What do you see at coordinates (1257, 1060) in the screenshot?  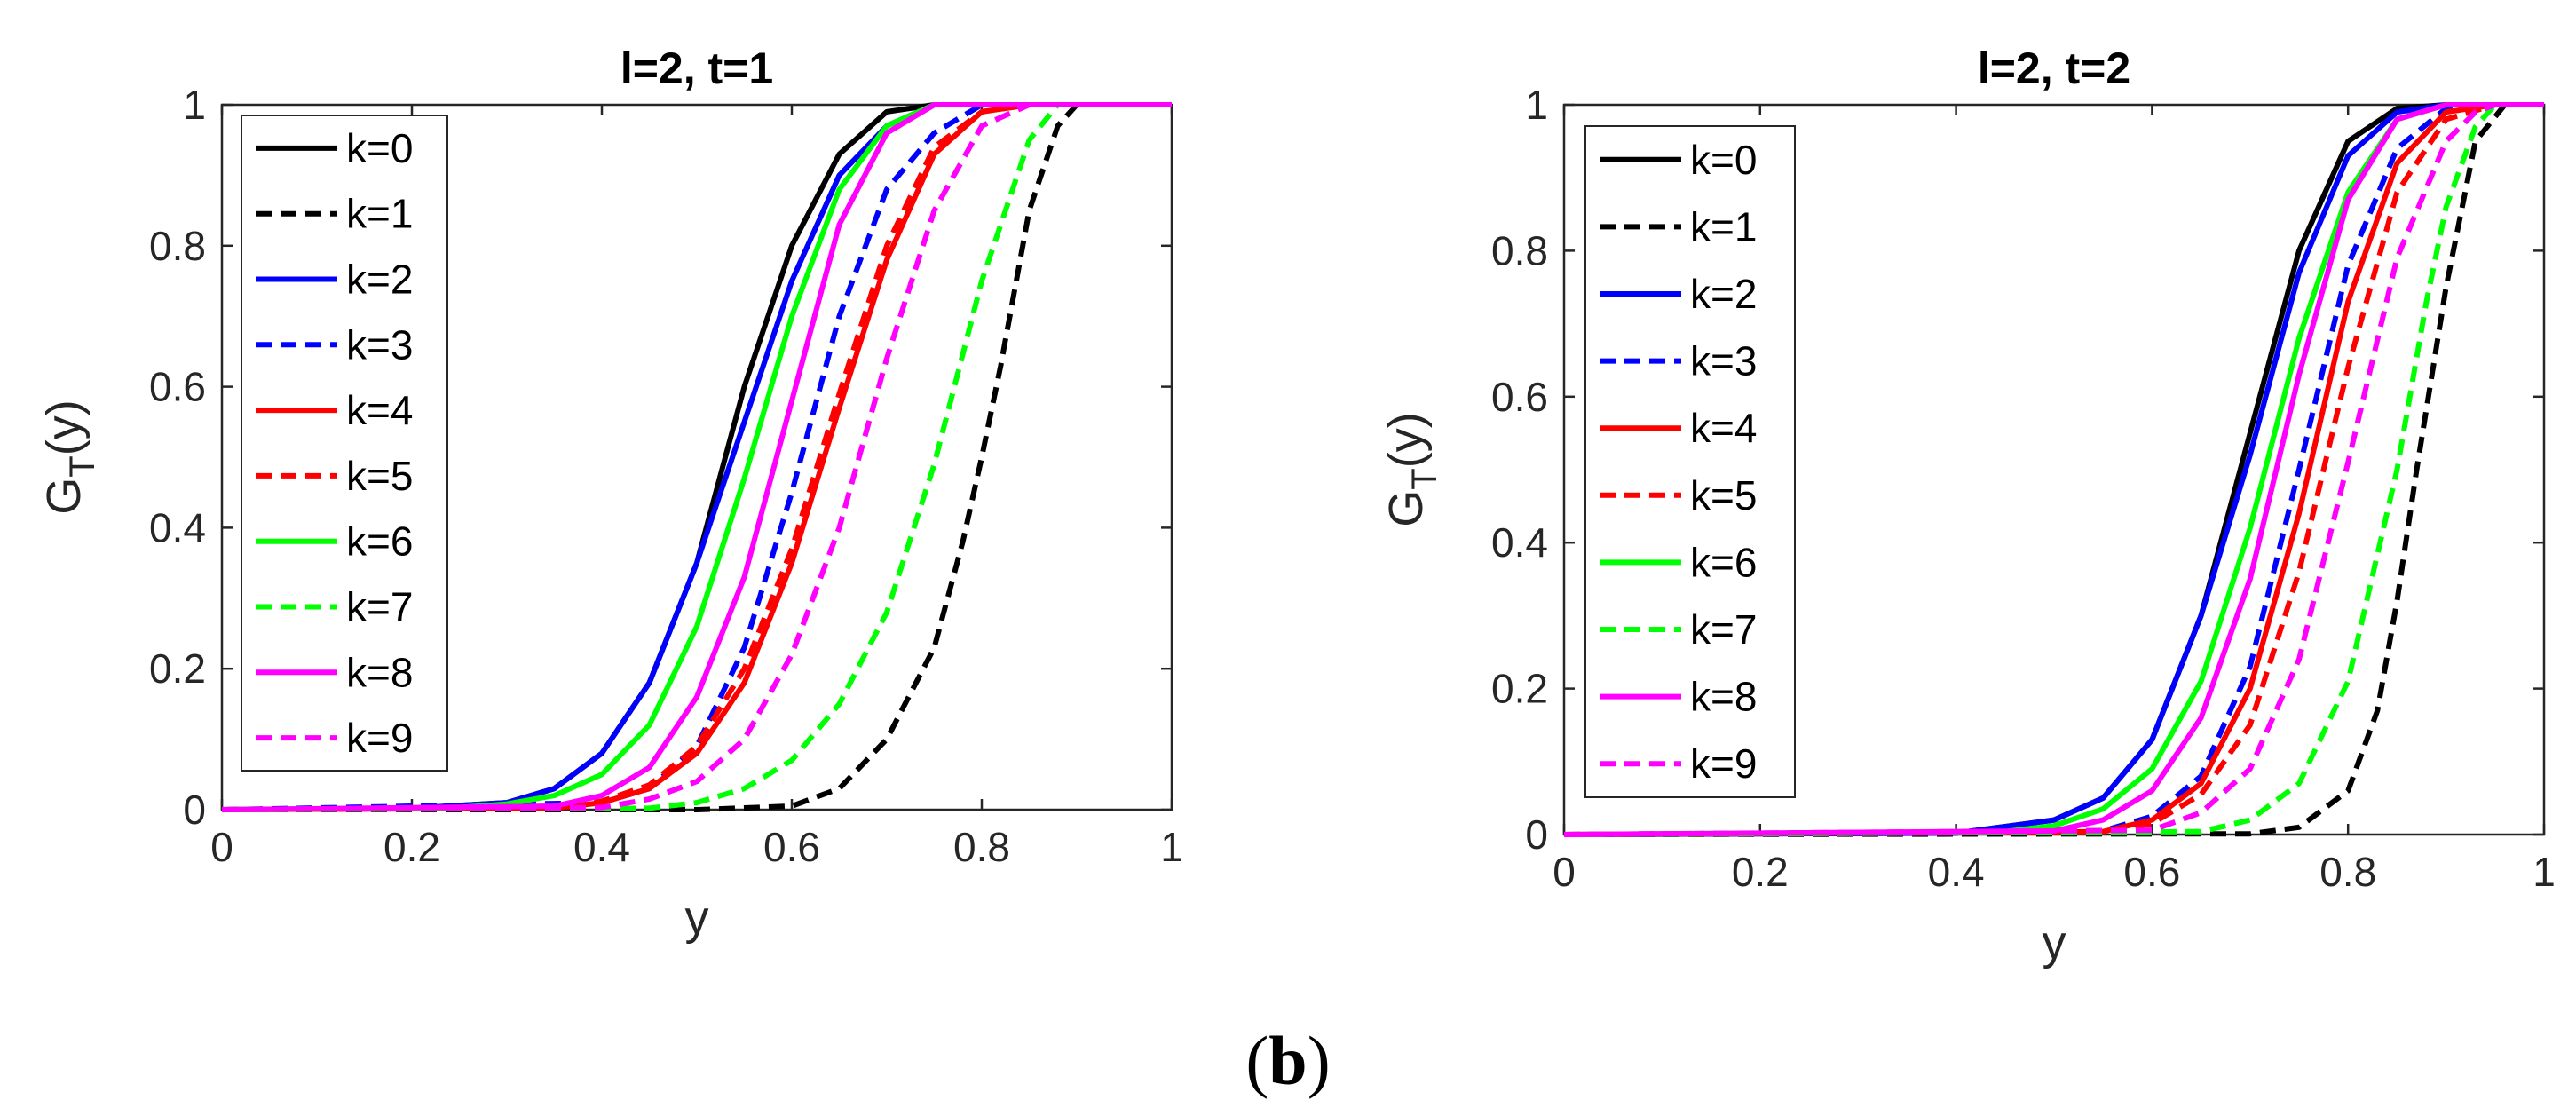 I see `caption-open: (` at bounding box center [1257, 1060].